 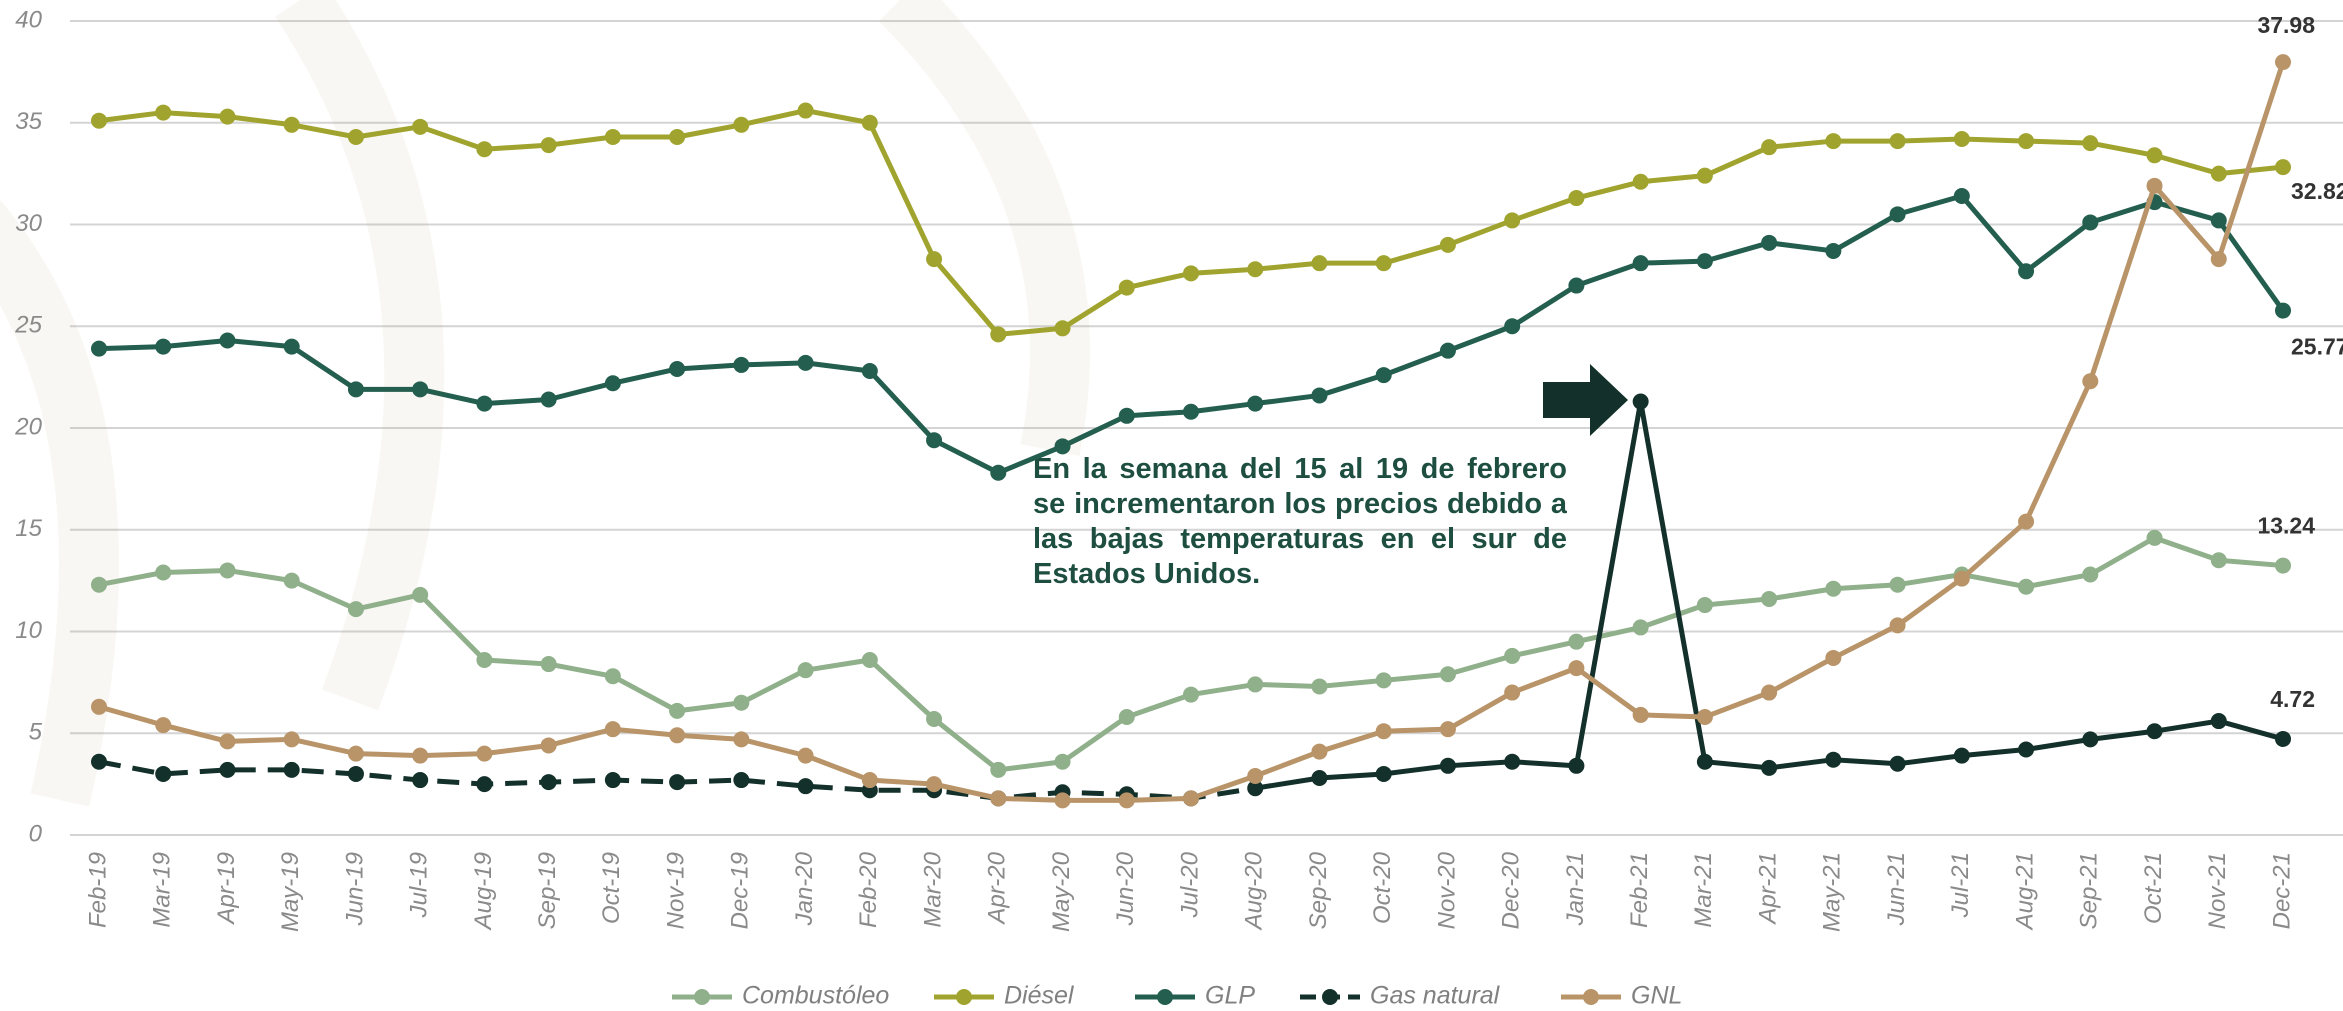 What do you see at coordinates (804, 888) in the screenshot?
I see `x-tick-label: Jan-20` at bounding box center [804, 888].